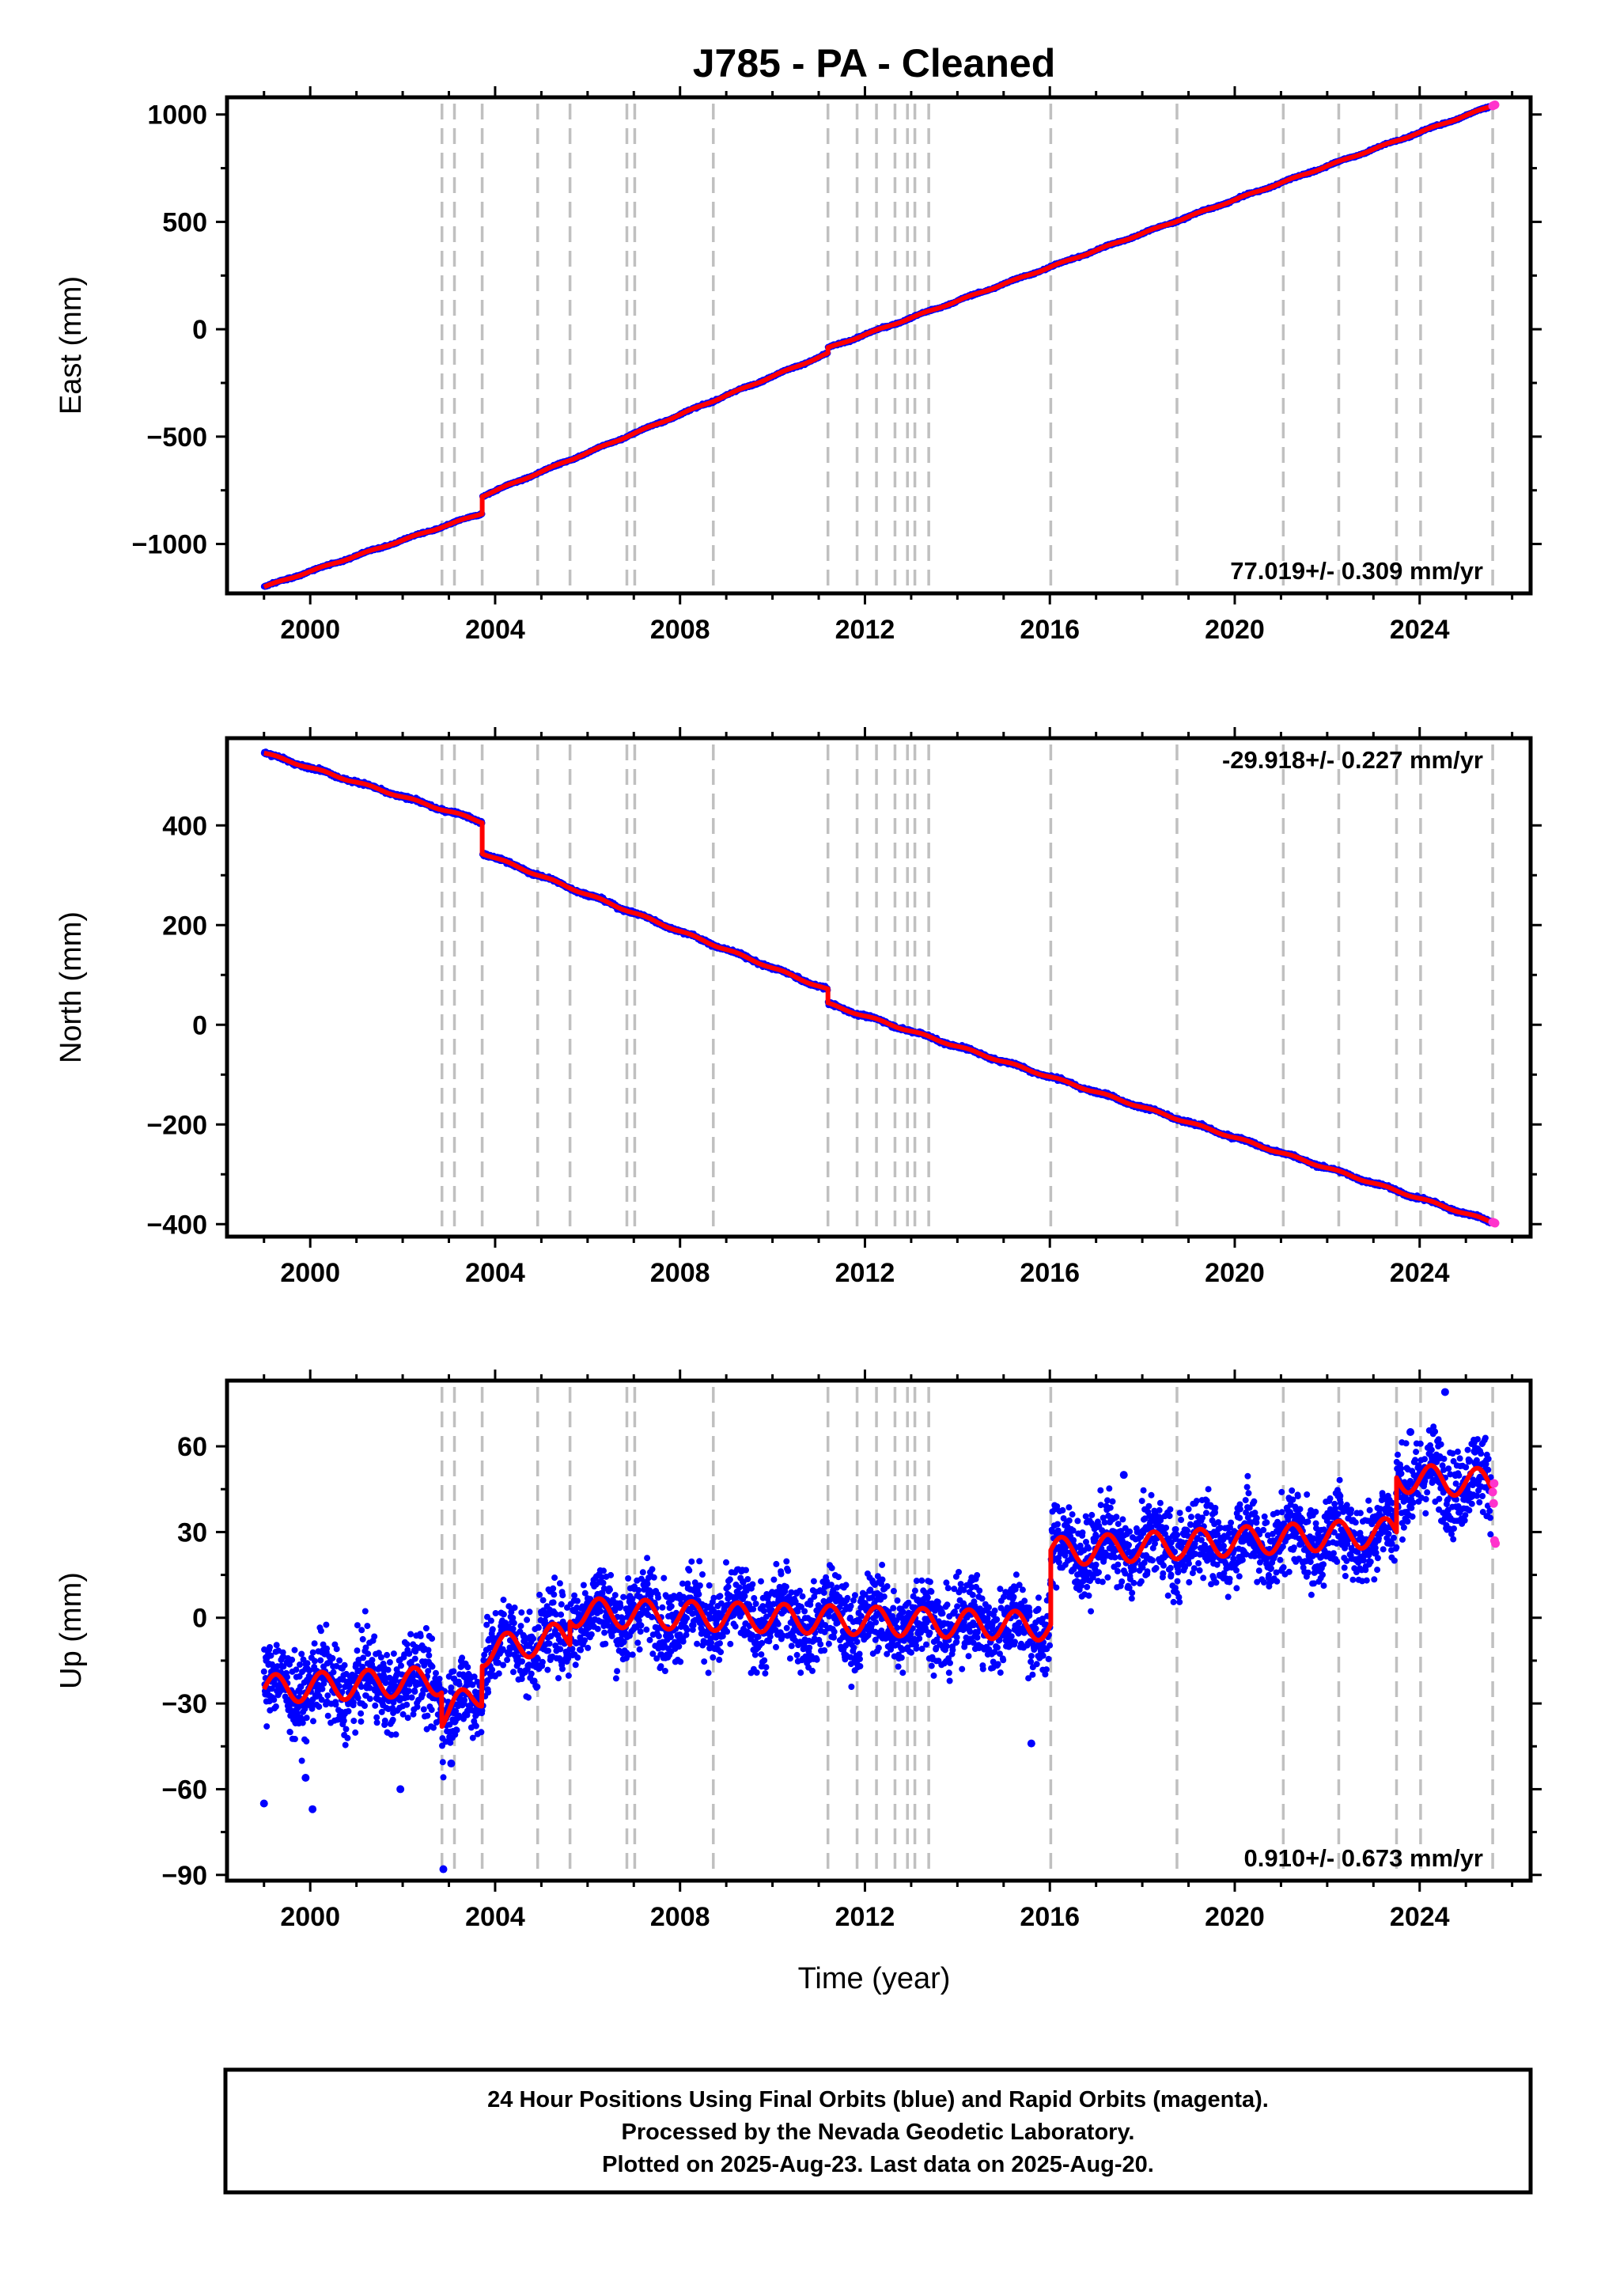  I want to click on chart-title: J785 - PA - Cleaned, so click(875, 63).